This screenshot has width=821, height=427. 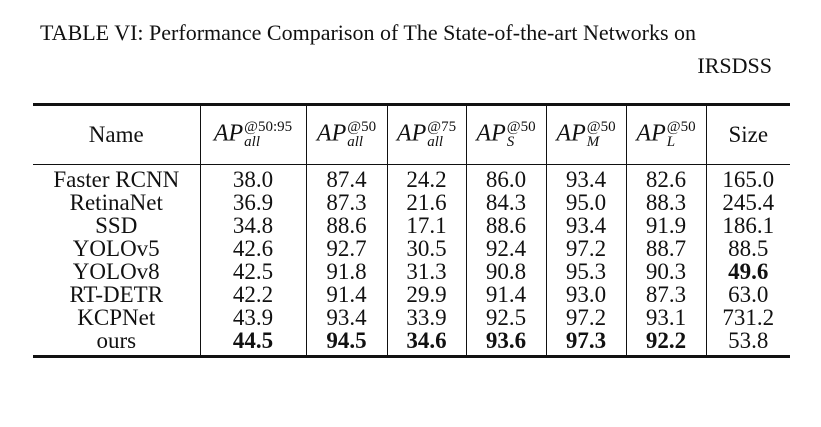 What do you see at coordinates (665, 225) in the screenshot?
I see `table-cell: 91.9` at bounding box center [665, 225].